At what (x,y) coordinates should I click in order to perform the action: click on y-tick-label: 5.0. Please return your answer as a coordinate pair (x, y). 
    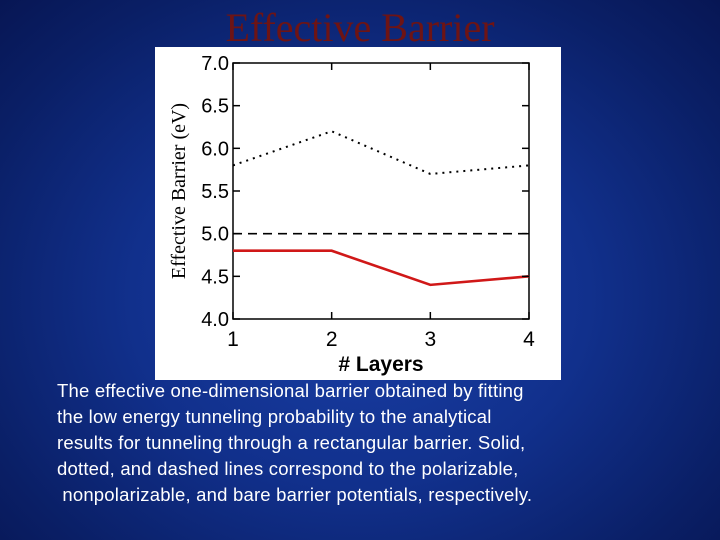
    Looking at the image, I should click on (215, 235).